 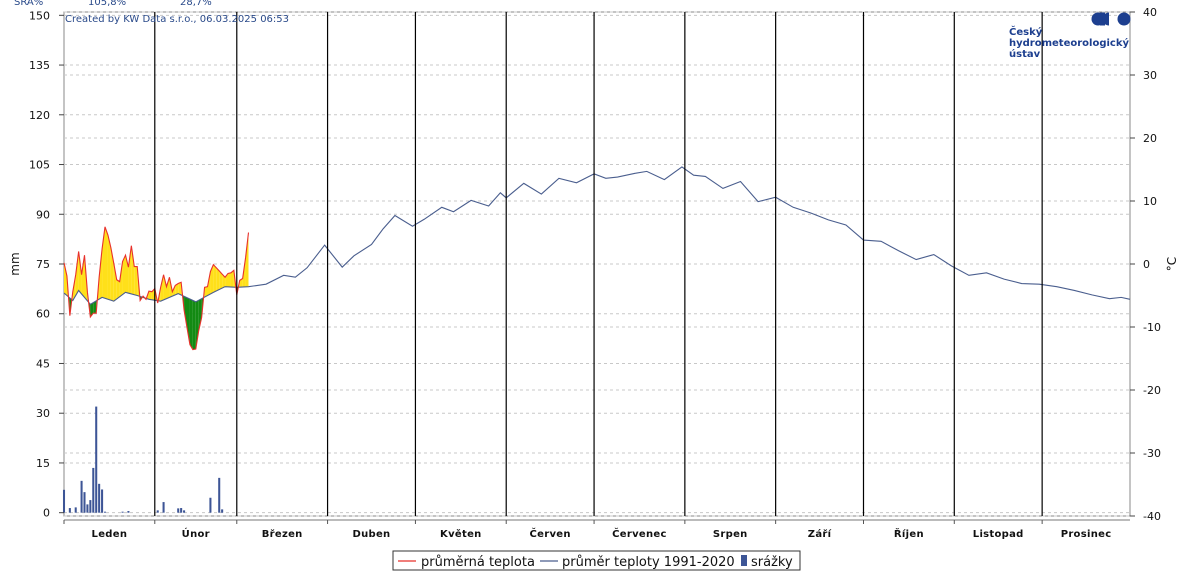 I want to click on month-label: Srpen, so click(x=730, y=534).